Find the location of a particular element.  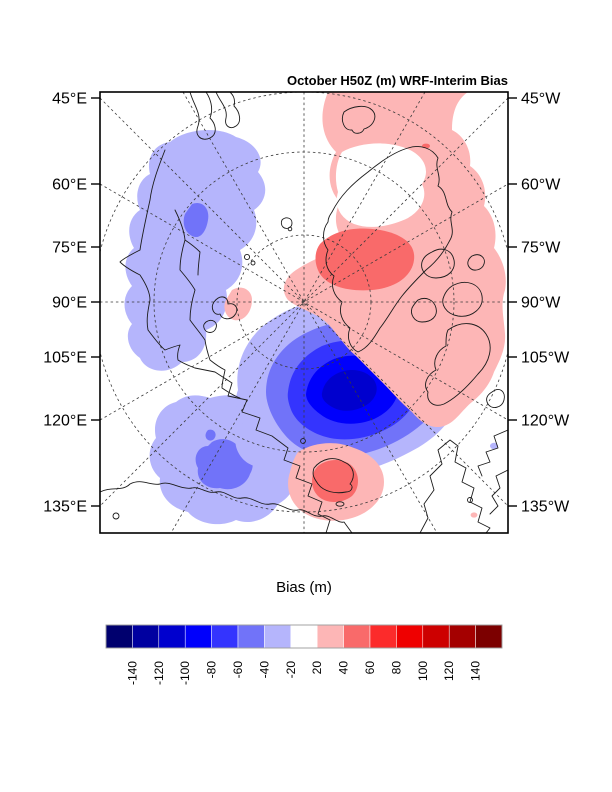

coast-island-north is located at coordinates (358, 119).